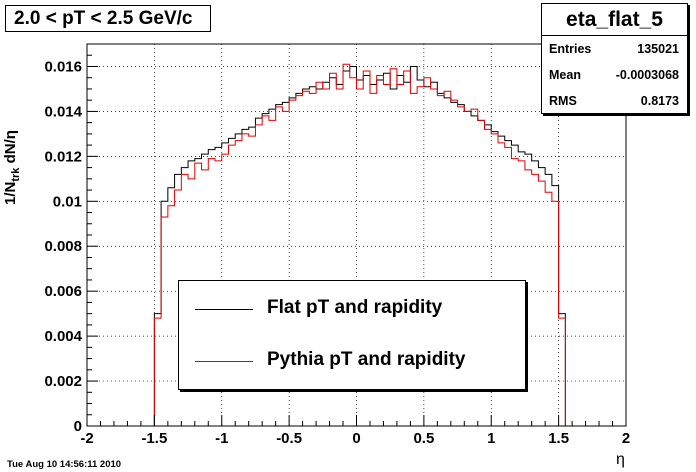 The height and width of the screenshot is (472, 696). What do you see at coordinates (154, 438) in the screenshot?
I see `x-tick-label: -1.5` at bounding box center [154, 438].